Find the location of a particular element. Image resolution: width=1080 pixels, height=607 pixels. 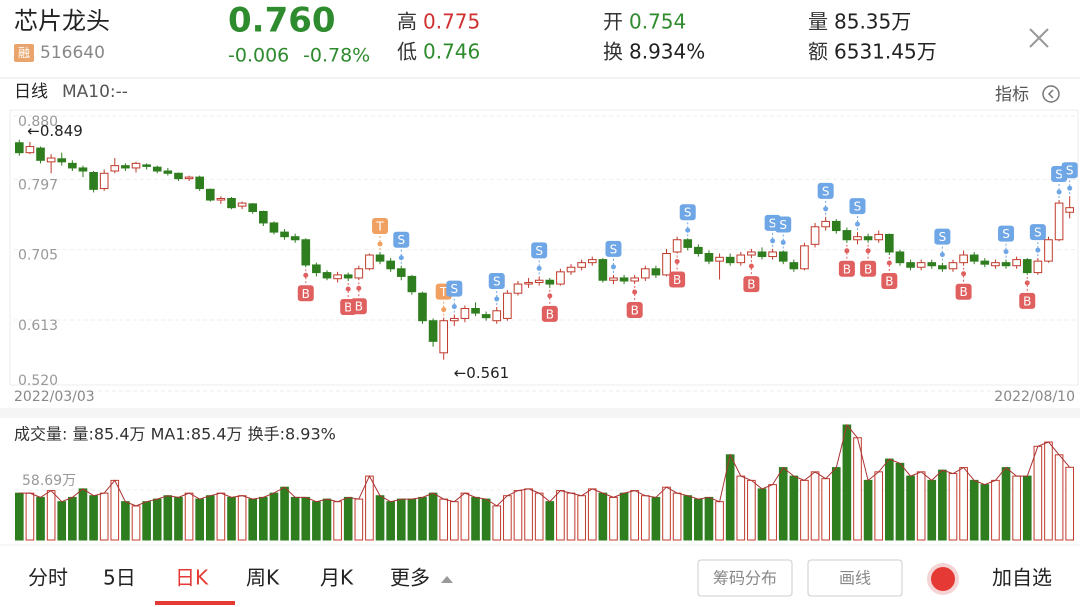

tab: 周K is located at coordinates (263, 578).